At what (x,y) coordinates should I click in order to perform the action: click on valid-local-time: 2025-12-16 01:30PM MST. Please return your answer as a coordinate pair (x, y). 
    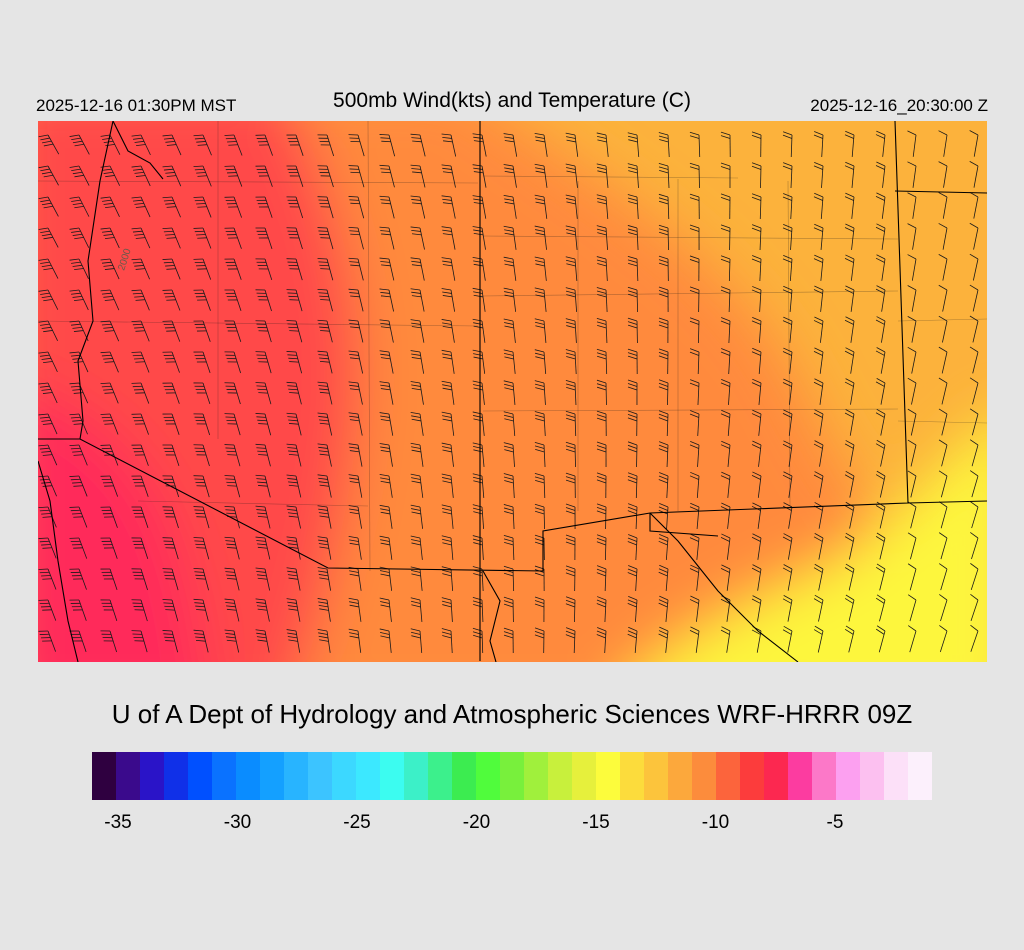
    Looking at the image, I should click on (136, 105).